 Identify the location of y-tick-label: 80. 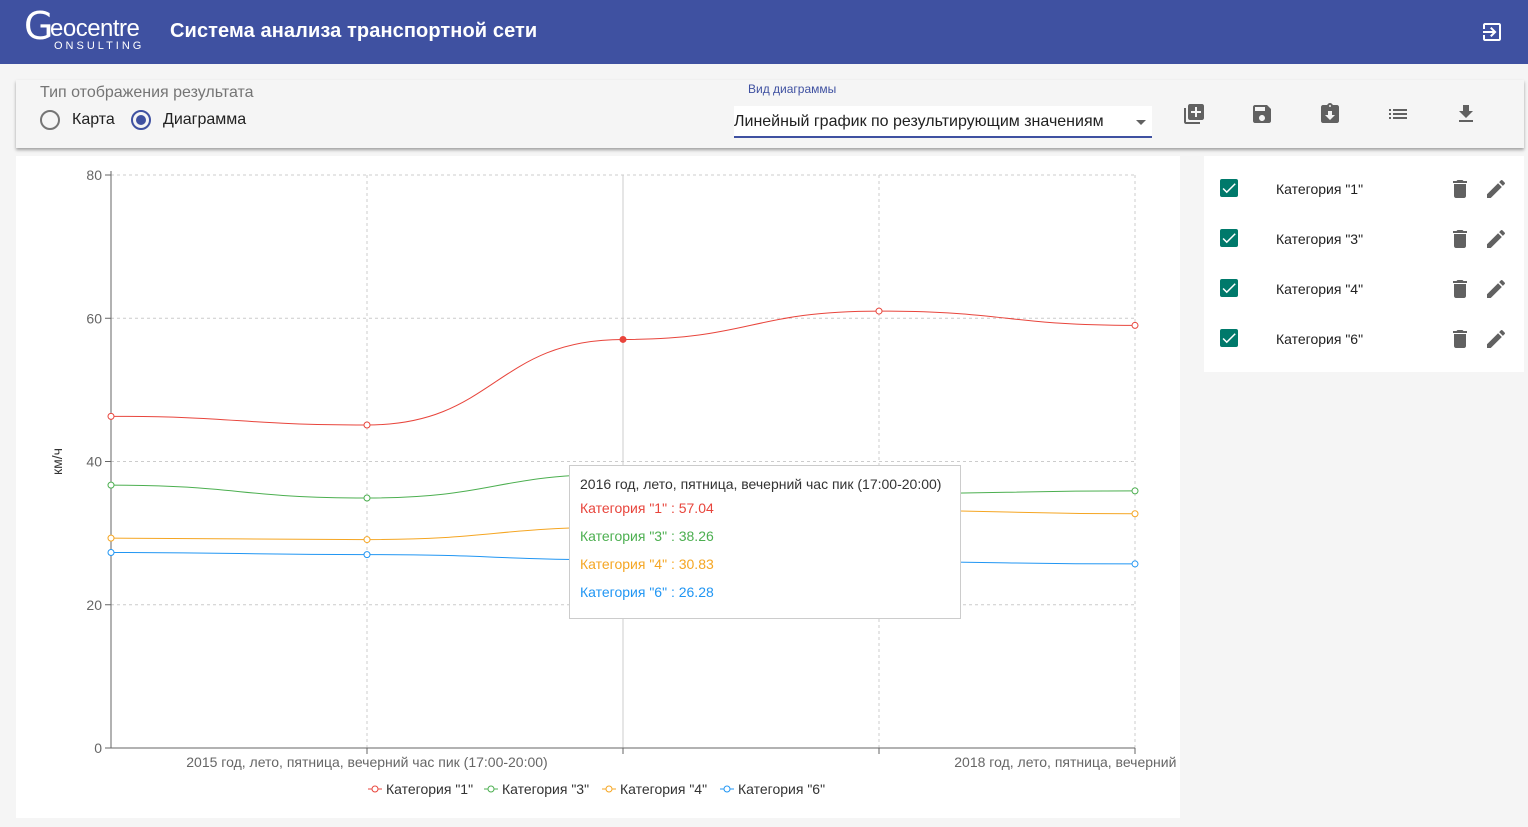
(94, 175).